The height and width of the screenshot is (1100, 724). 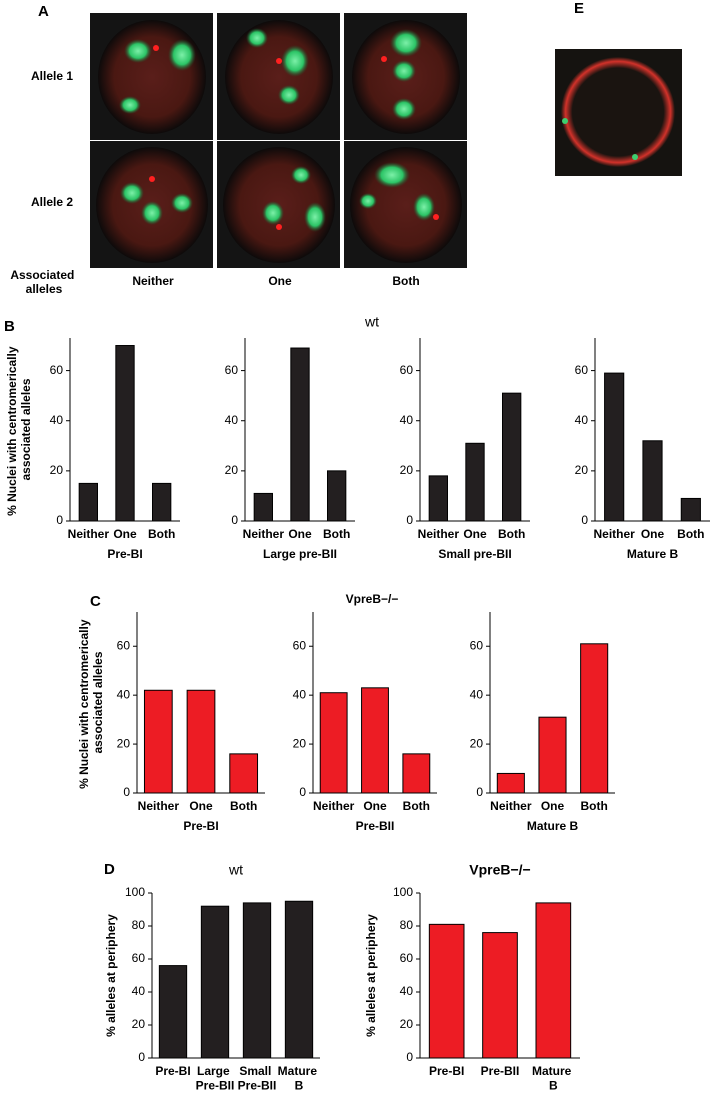 I want to click on chart-title: VpreB−/−, so click(x=499, y=870).